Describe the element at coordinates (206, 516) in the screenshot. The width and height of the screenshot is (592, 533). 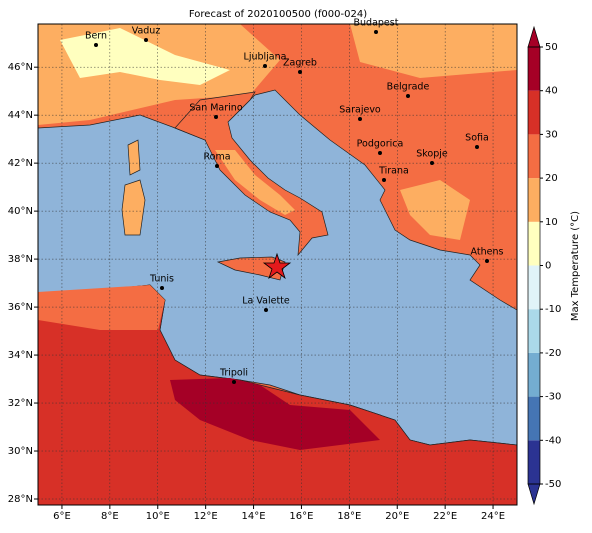
I see `x-tick-label: 12°E` at that location.